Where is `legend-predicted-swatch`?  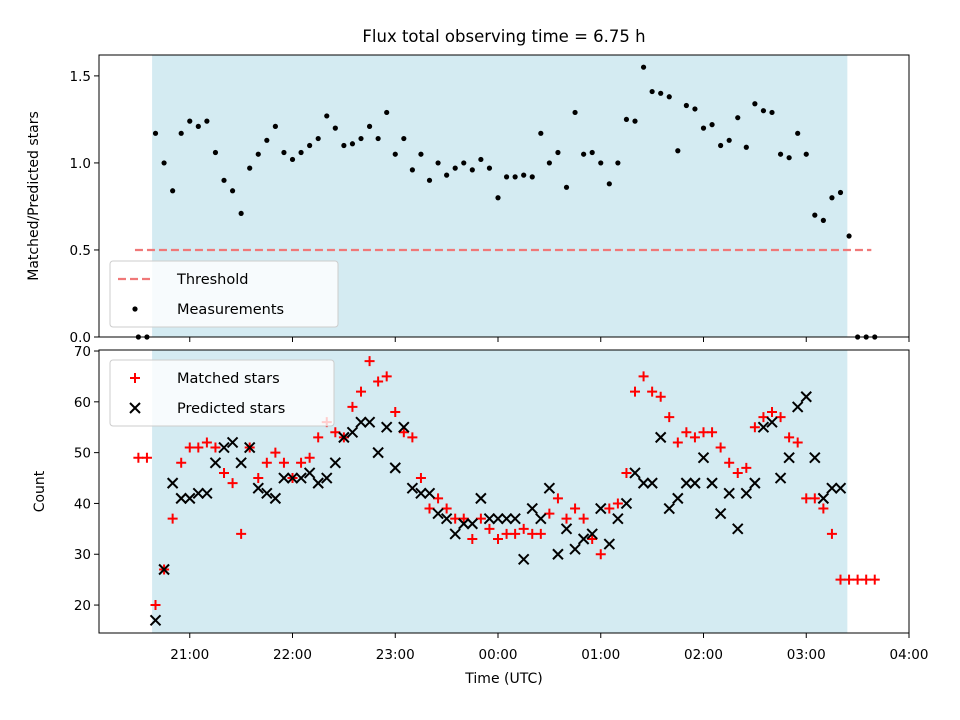 legend-predicted-swatch is located at coordinates (135, 408).